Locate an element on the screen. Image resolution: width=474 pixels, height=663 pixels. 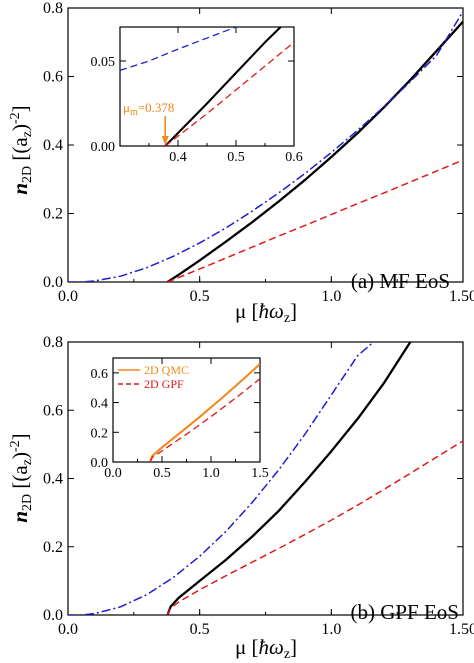
panel-a-y-tick-label: 0.2 is located at coordinates (53, 214).